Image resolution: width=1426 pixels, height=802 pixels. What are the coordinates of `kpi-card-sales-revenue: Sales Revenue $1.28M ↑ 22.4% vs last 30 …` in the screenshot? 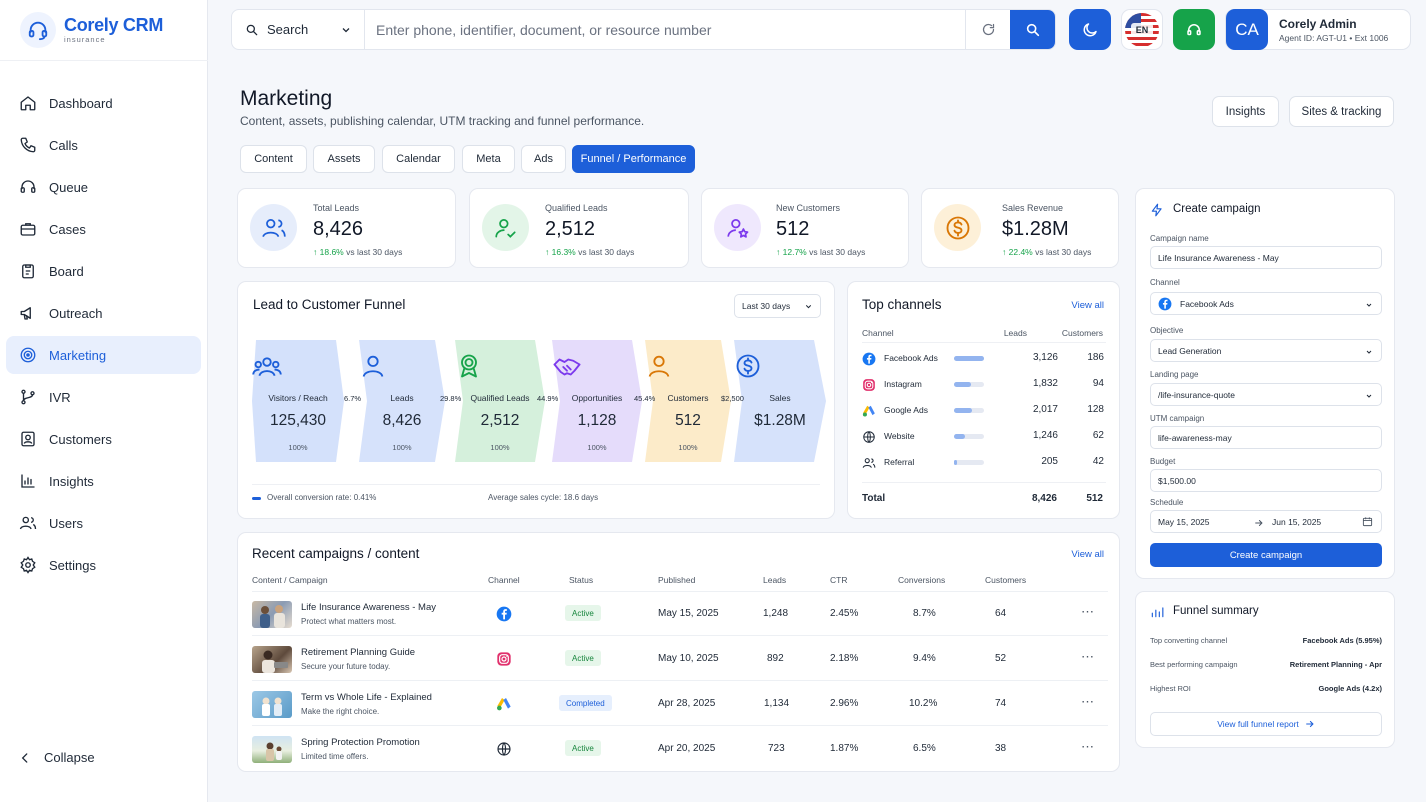 It's located at (1020, 228).